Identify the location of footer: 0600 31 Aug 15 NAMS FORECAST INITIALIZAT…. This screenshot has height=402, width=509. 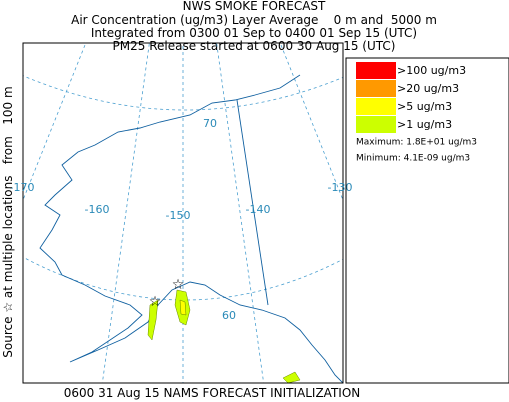
(212, 393).